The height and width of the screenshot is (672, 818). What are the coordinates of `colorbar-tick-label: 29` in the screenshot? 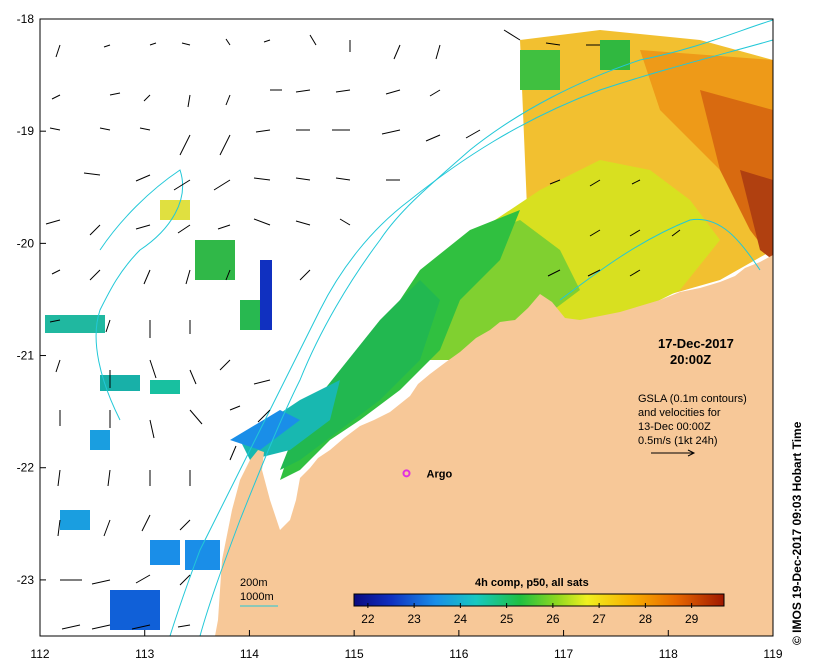 It's located at (692, 619).